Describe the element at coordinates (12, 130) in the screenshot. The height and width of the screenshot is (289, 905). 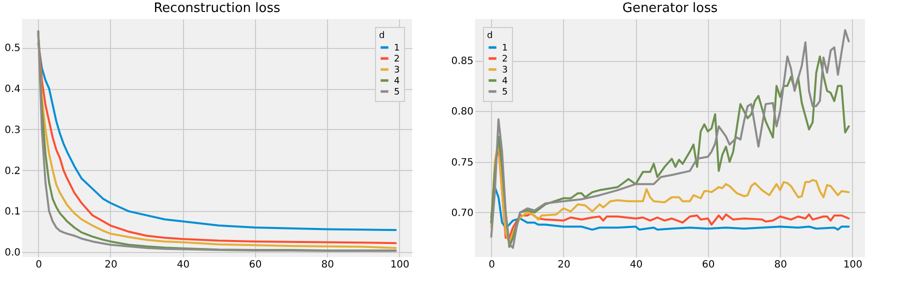
I see `y-tick-label: 0.3` at that location.